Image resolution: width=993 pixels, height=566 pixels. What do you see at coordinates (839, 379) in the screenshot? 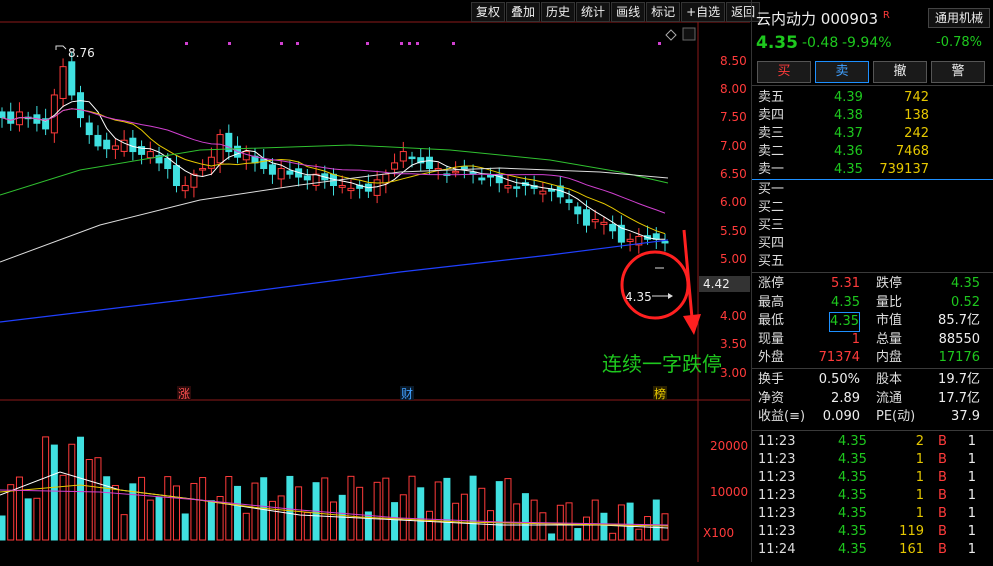
I see `stat-value: 0.50%` at bounding box center [839, 379].